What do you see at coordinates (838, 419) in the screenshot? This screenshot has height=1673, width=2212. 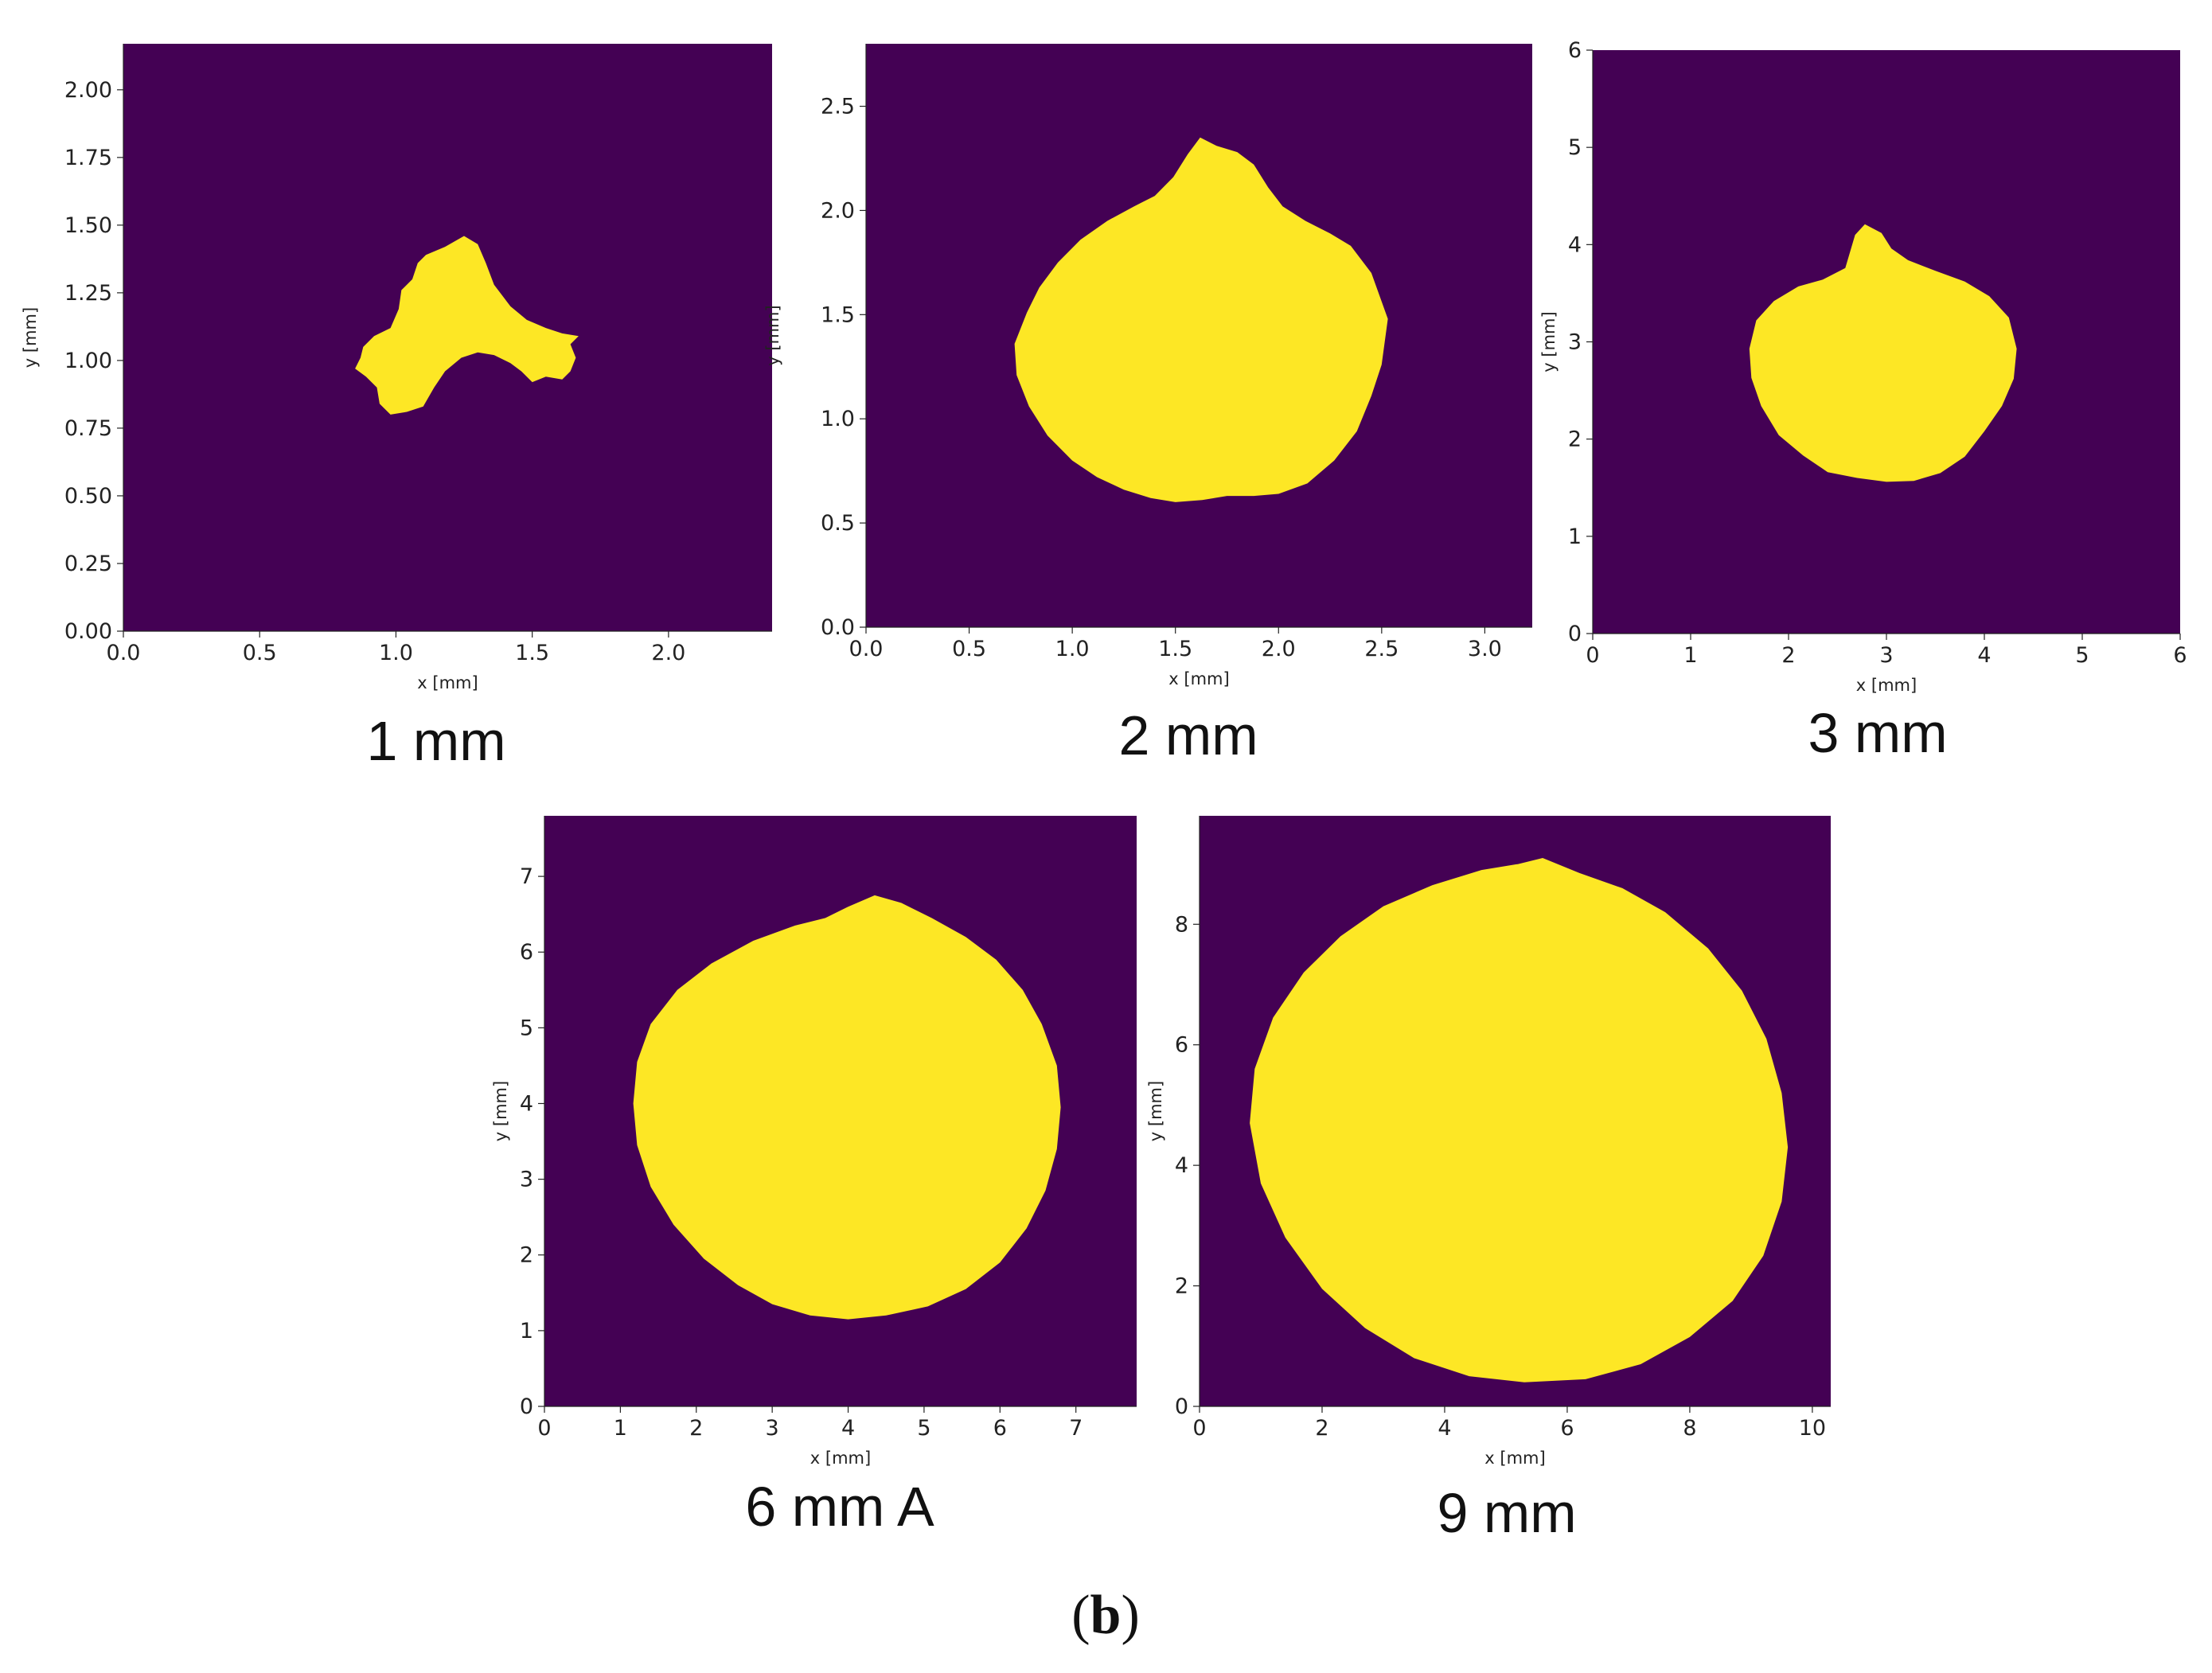 I see `y-tick-label: 1.0` at bounding box center [838, 419].